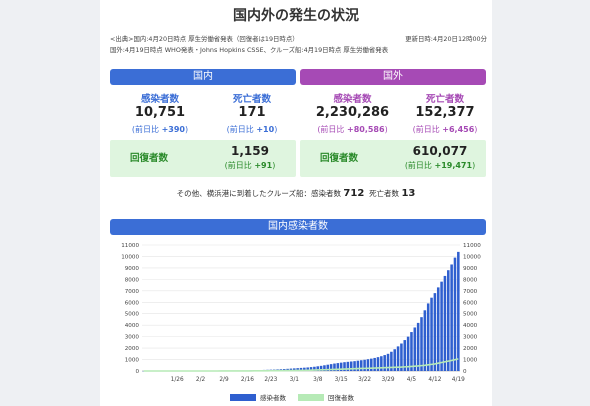 This screenshot has height=406, width=590. What do you see at coordinates (132, 280) in the screenshot?
I see `y-tick-label-left: 8000` at bounding box center [132, 280].